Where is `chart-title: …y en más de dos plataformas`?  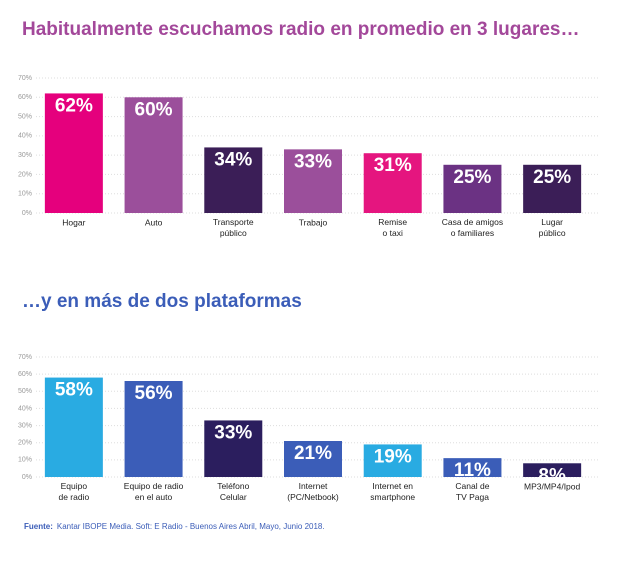 chart-title: …y en más de dos plataformas is located at coordinates (162, 301).